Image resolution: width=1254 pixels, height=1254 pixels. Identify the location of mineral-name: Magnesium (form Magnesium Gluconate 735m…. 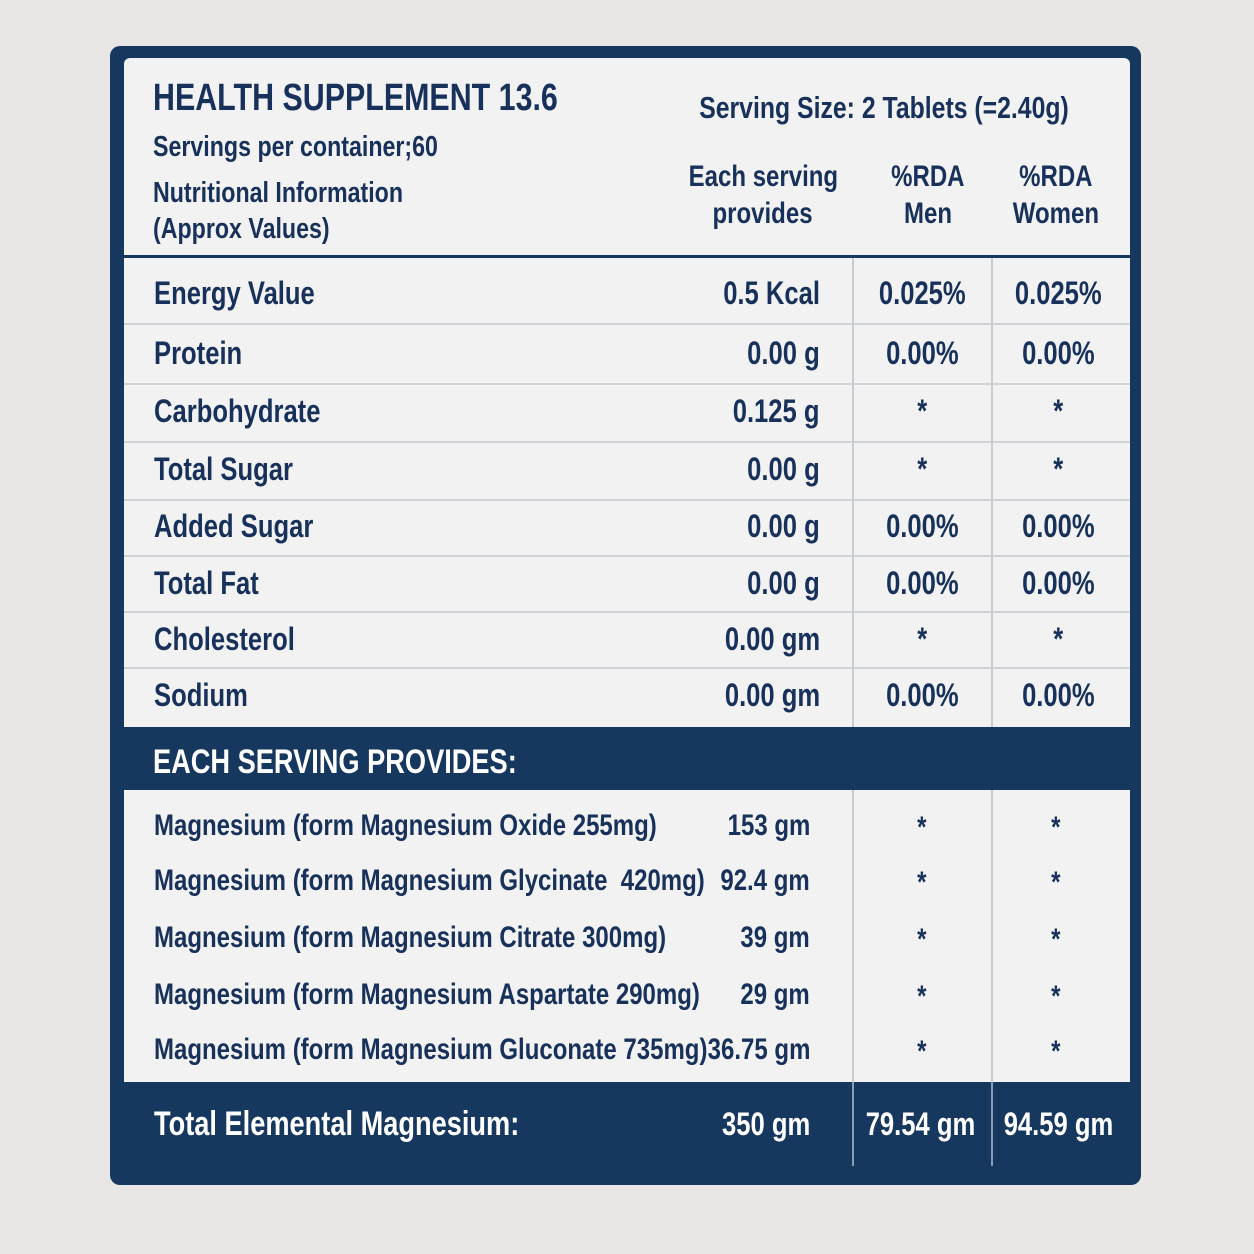
(431, 1049).